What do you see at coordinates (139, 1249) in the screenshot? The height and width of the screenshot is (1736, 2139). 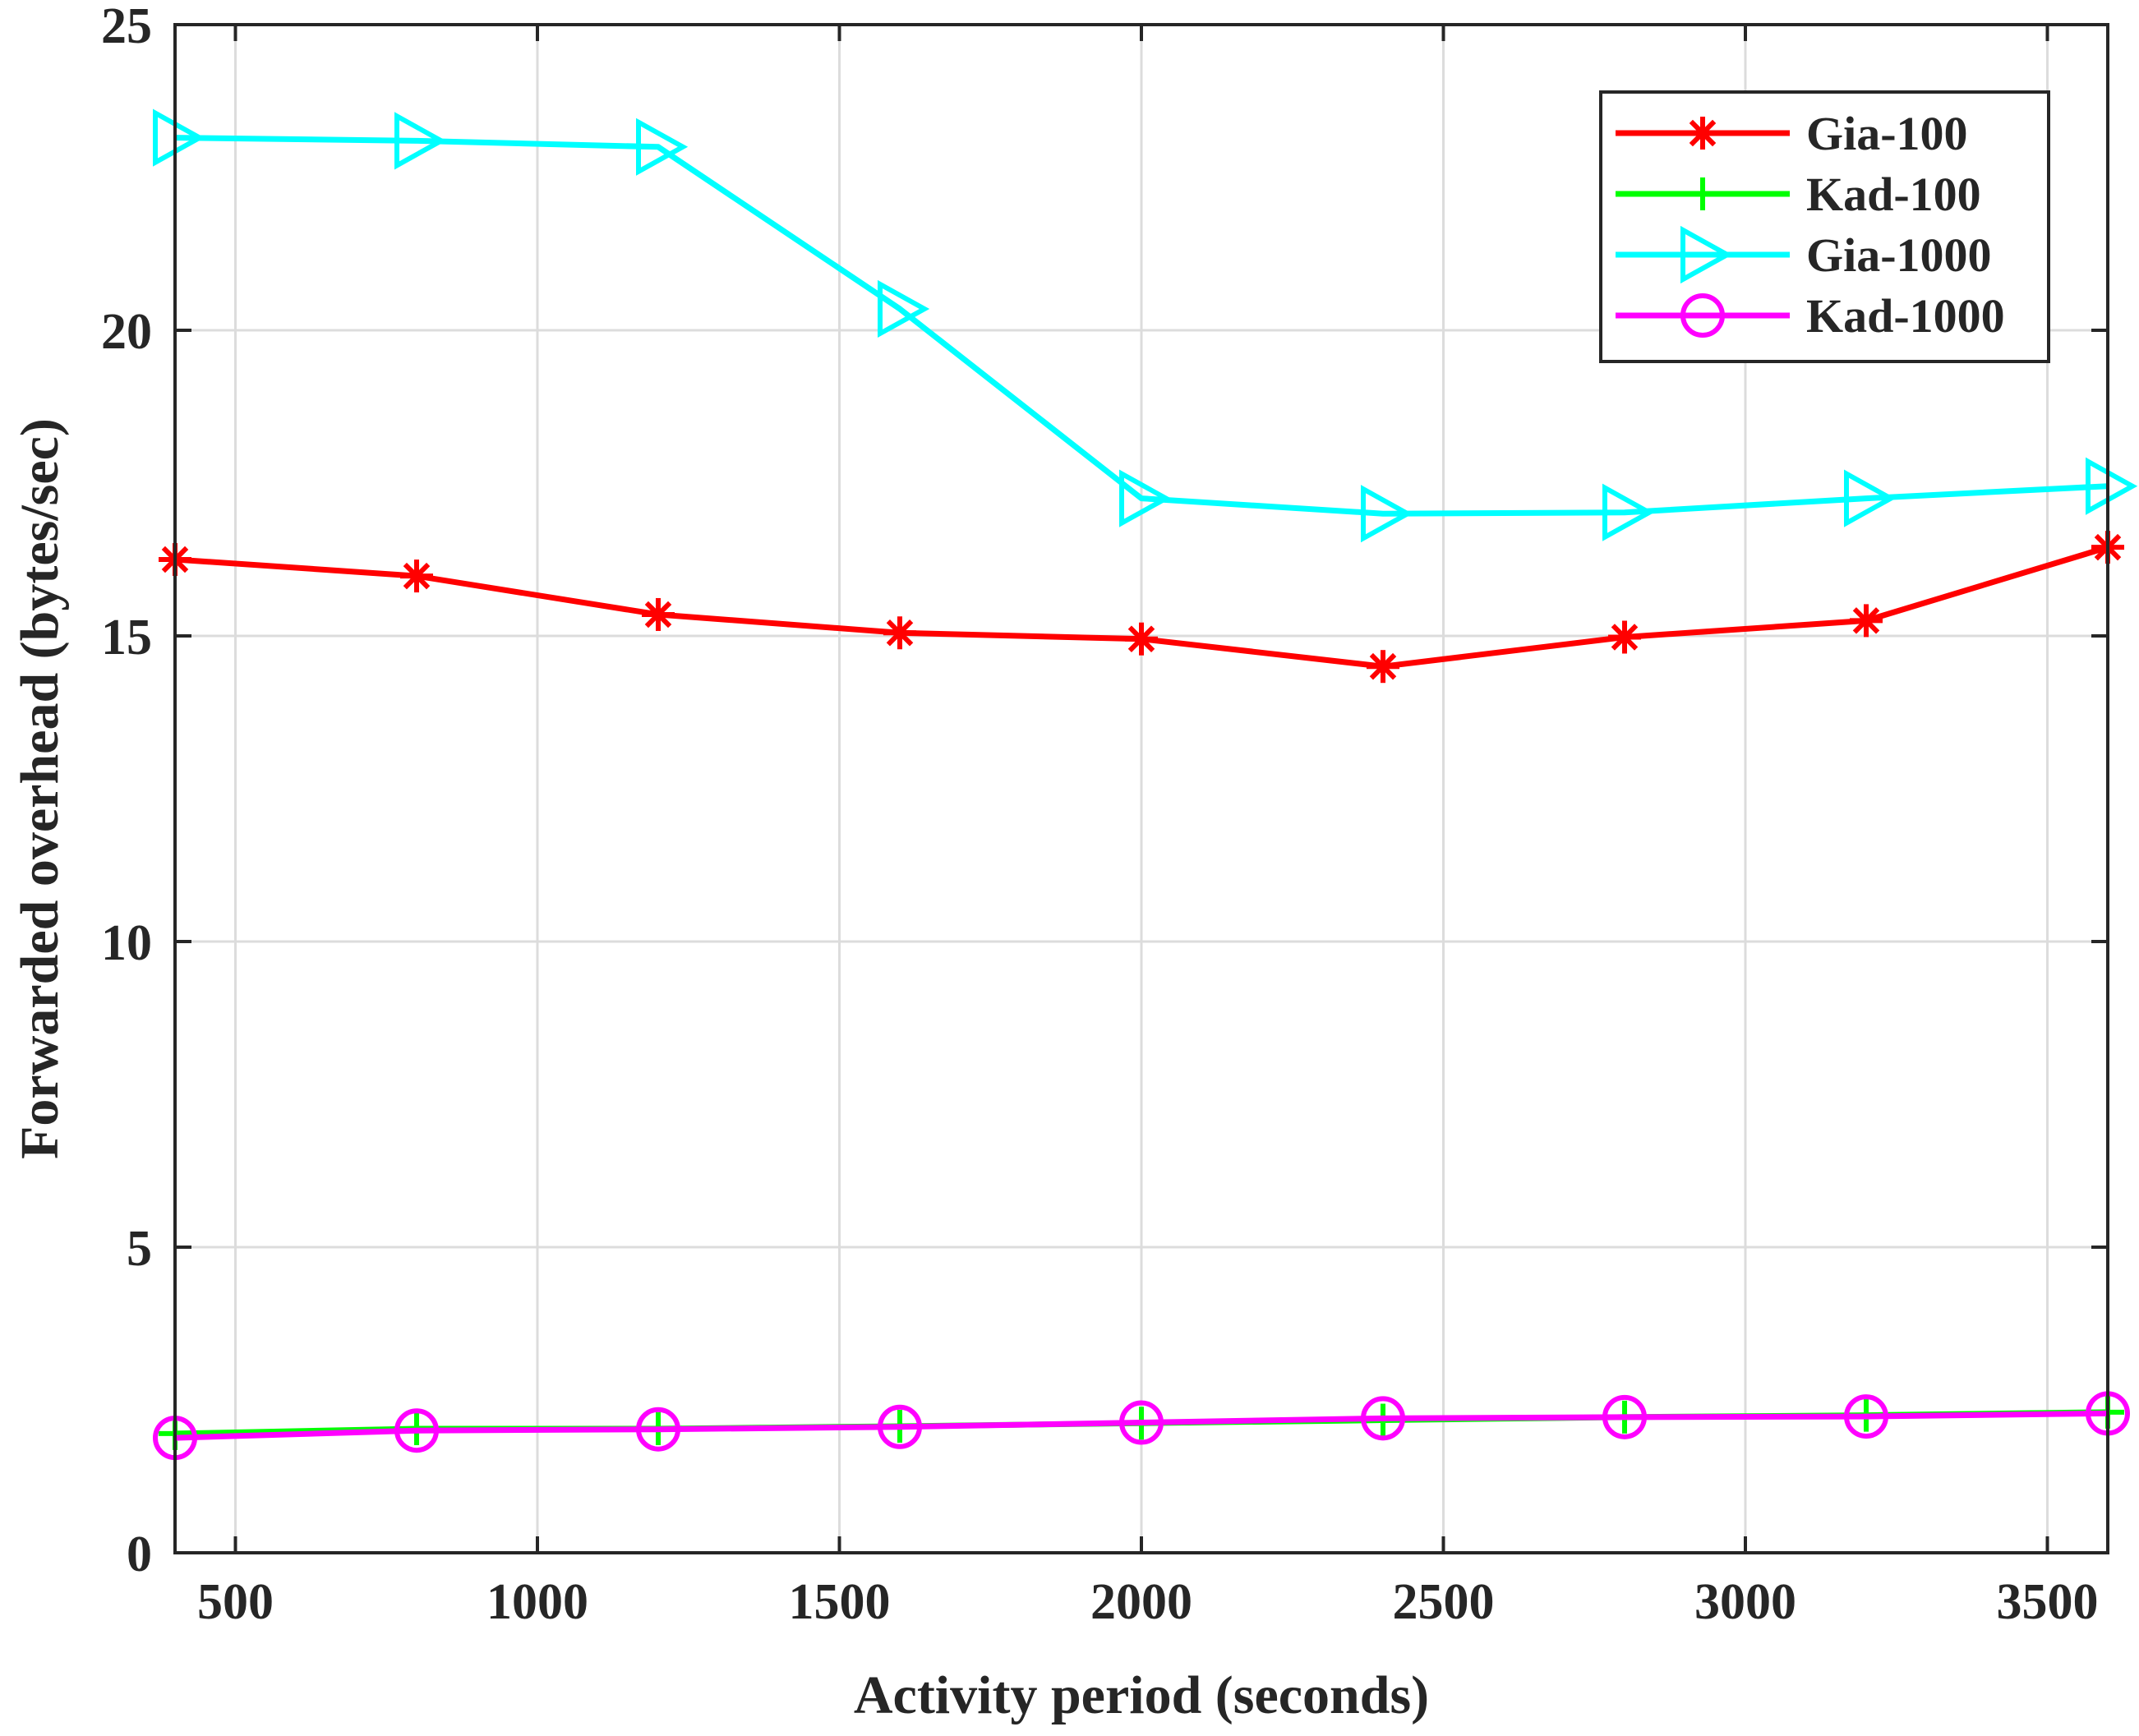 I see `y-tick-label: 5` at bounding box center [139, 1249].